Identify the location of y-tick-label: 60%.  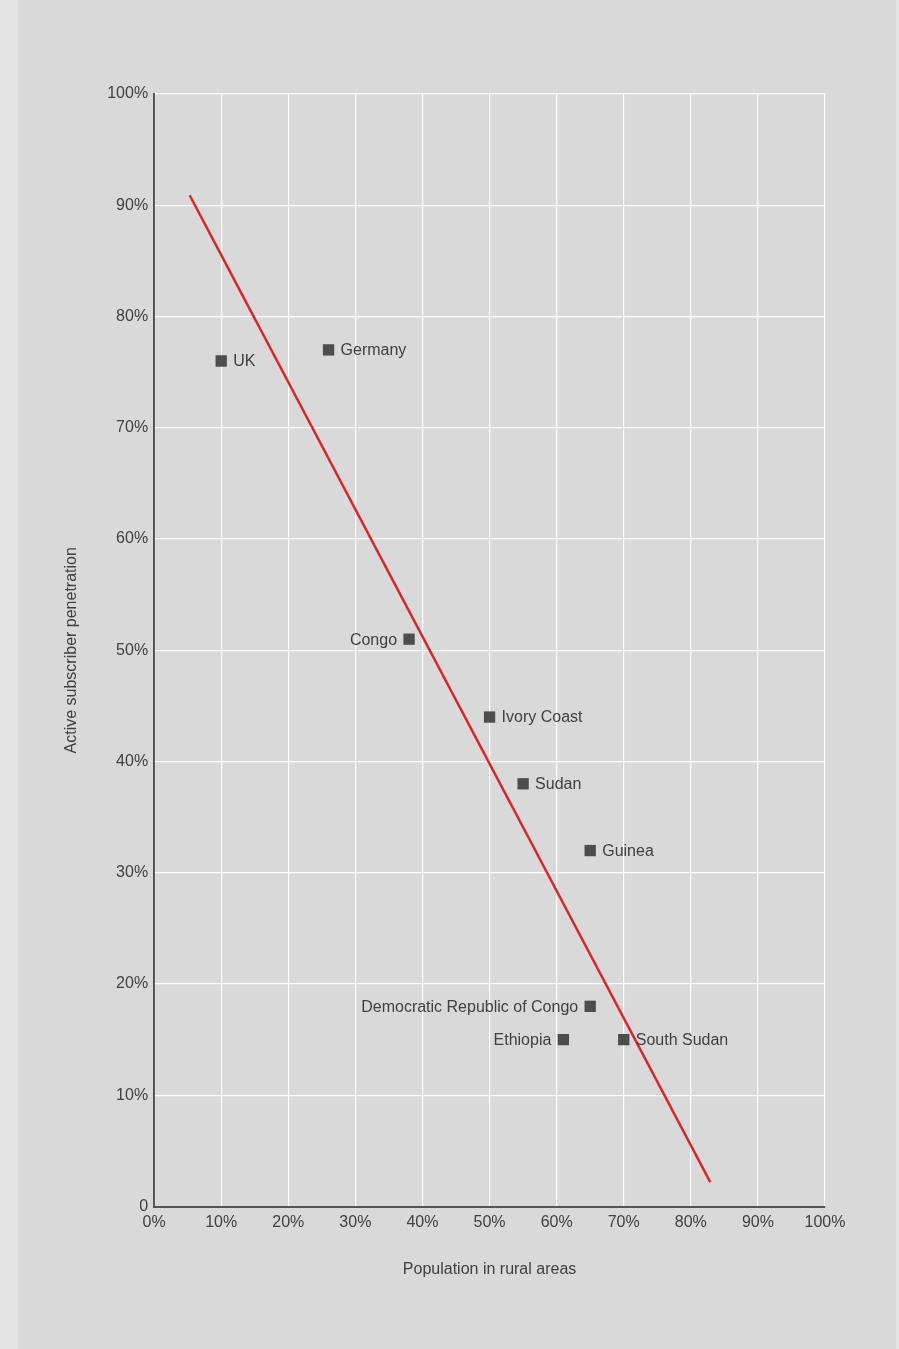
(132, 538).